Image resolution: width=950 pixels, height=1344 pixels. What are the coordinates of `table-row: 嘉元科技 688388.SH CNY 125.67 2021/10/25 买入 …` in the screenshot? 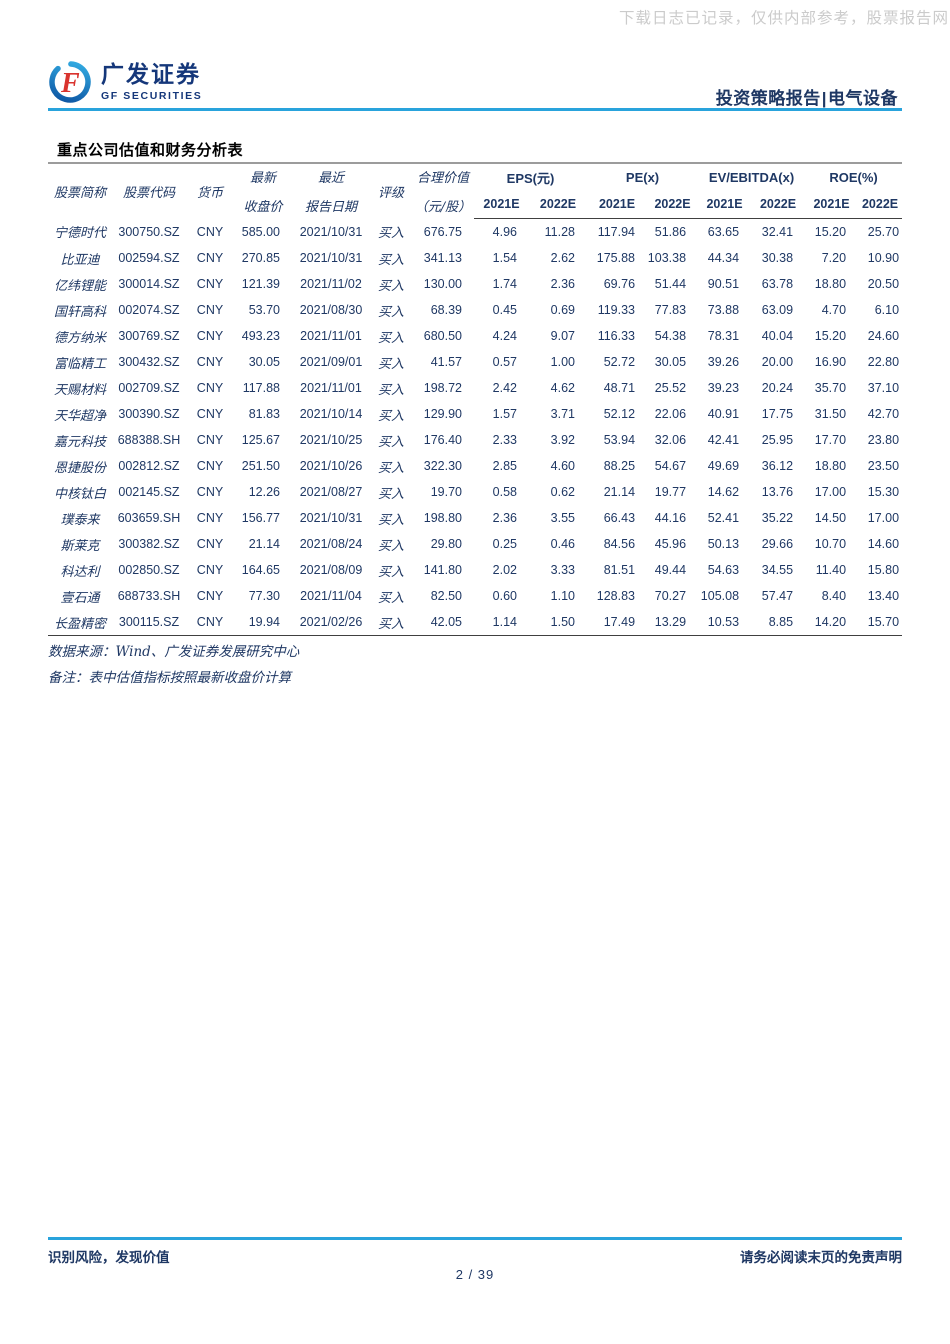 It's located at (475, 440).